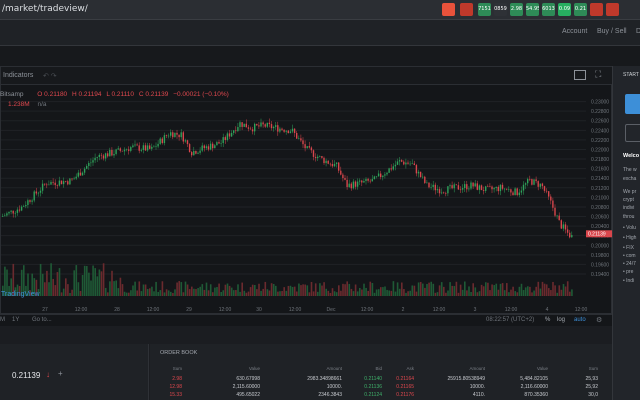 This screenshot has width=640, height=400. I want to click on login-button, so click(632, 133).